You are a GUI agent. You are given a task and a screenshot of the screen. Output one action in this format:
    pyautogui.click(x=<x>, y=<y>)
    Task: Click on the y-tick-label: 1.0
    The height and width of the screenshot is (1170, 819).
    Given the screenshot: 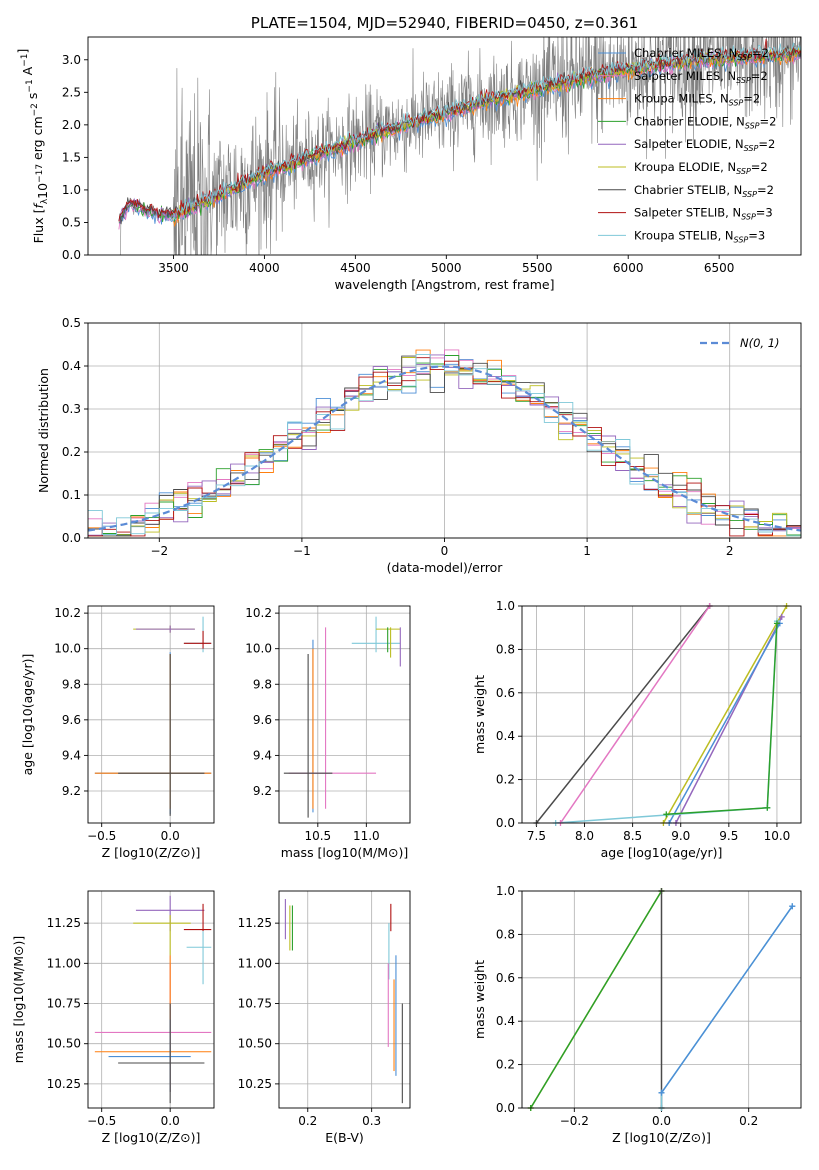 What is the action you would take?
    pyautogui.click(x=505, y=891)
    